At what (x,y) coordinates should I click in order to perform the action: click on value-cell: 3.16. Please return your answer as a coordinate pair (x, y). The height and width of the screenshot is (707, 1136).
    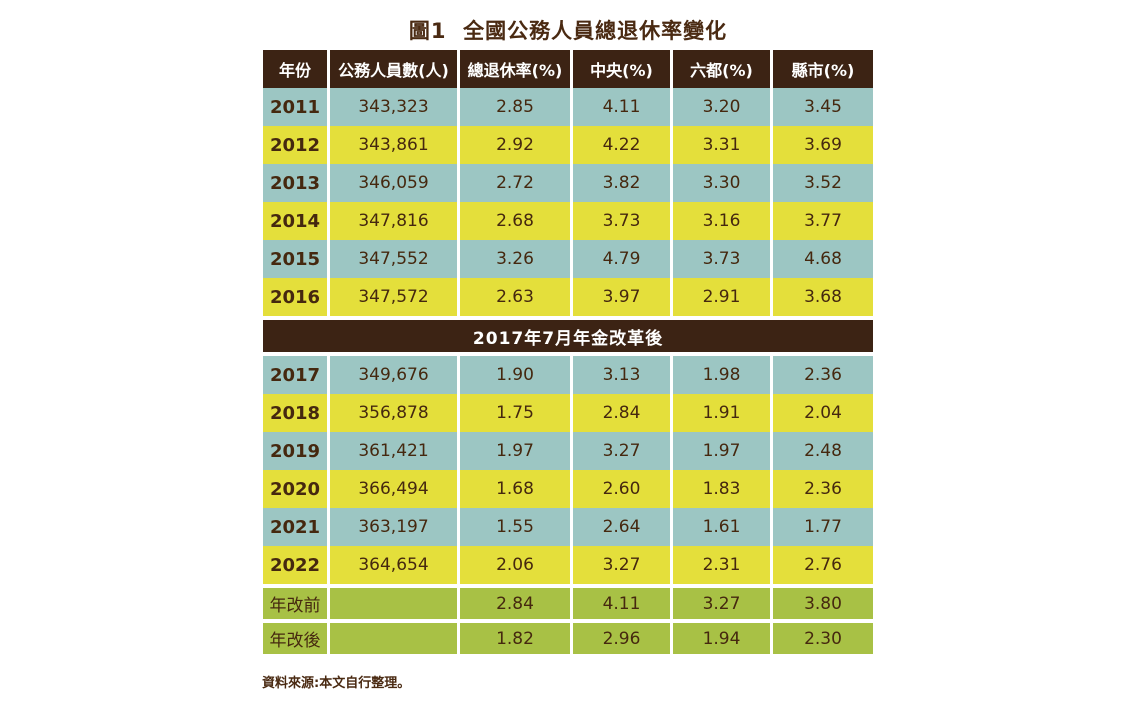
    Looking at the image, I should click on (721, 221).